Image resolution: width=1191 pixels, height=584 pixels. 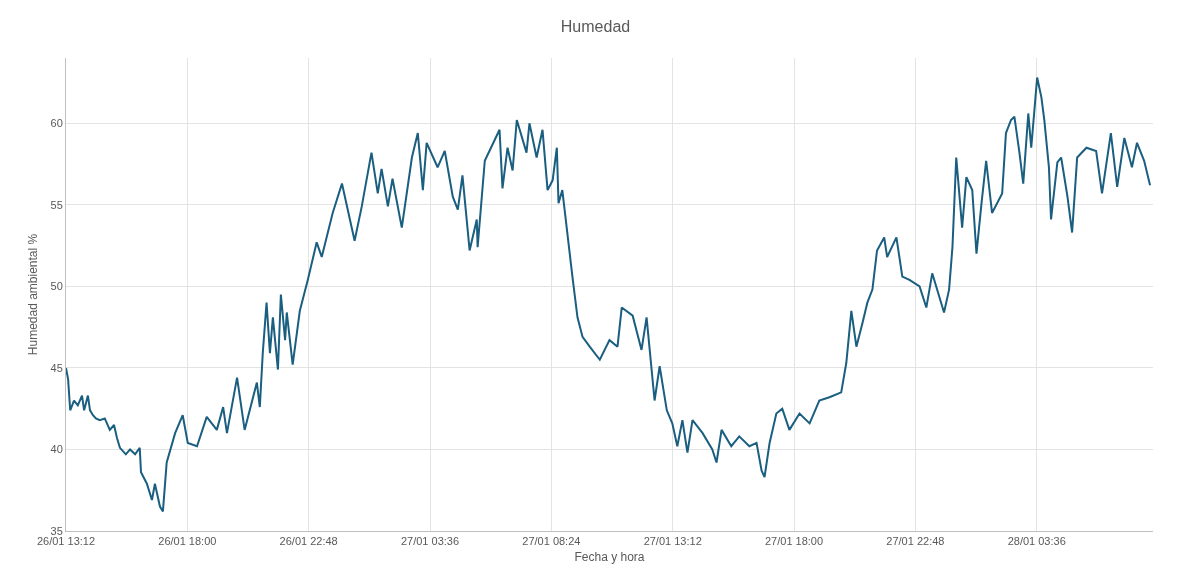 What do you see at coordinates (915, 541) in the screenshot?
I see `x-tick-label: 27/01 22:48` at bounding box center [915, 541].